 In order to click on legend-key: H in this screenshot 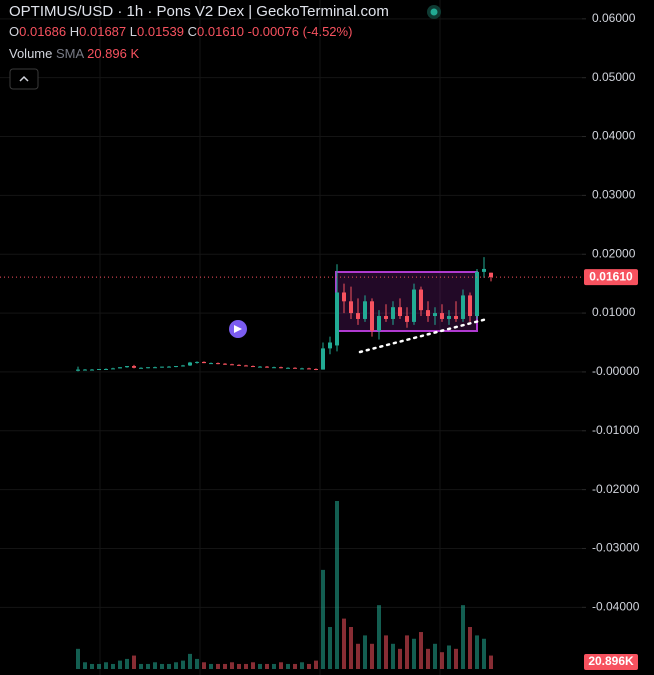, I will do `click(74, 31)`.